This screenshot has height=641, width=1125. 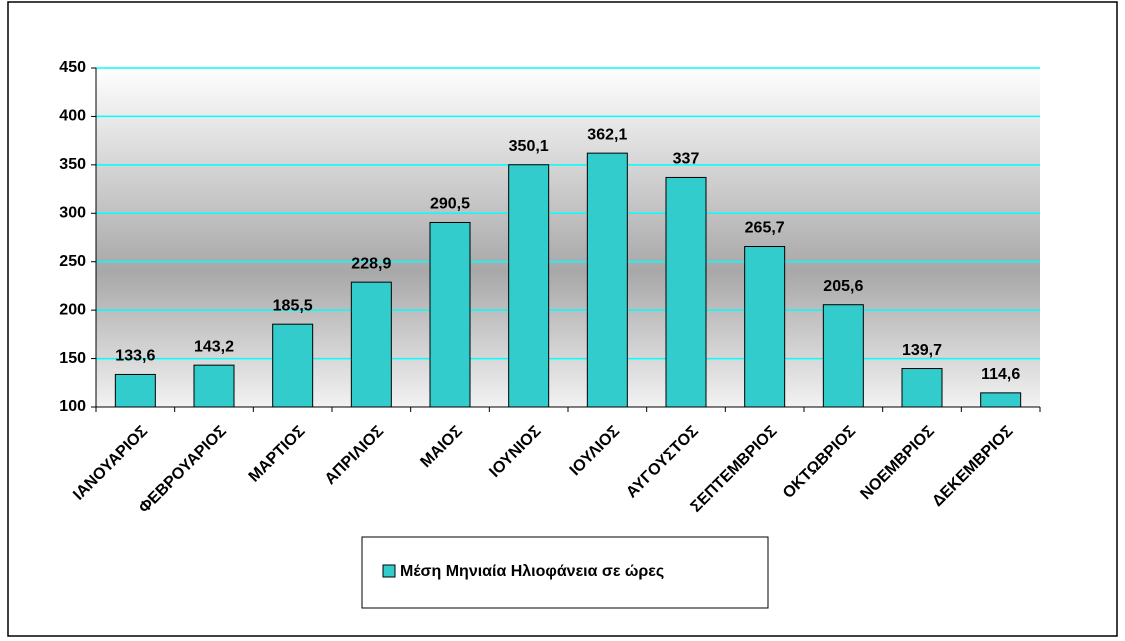 What do you see at coordinates (72, 309) in the screenshot?
I see `y-tick-label: 200` at bounding box center [72, 309].